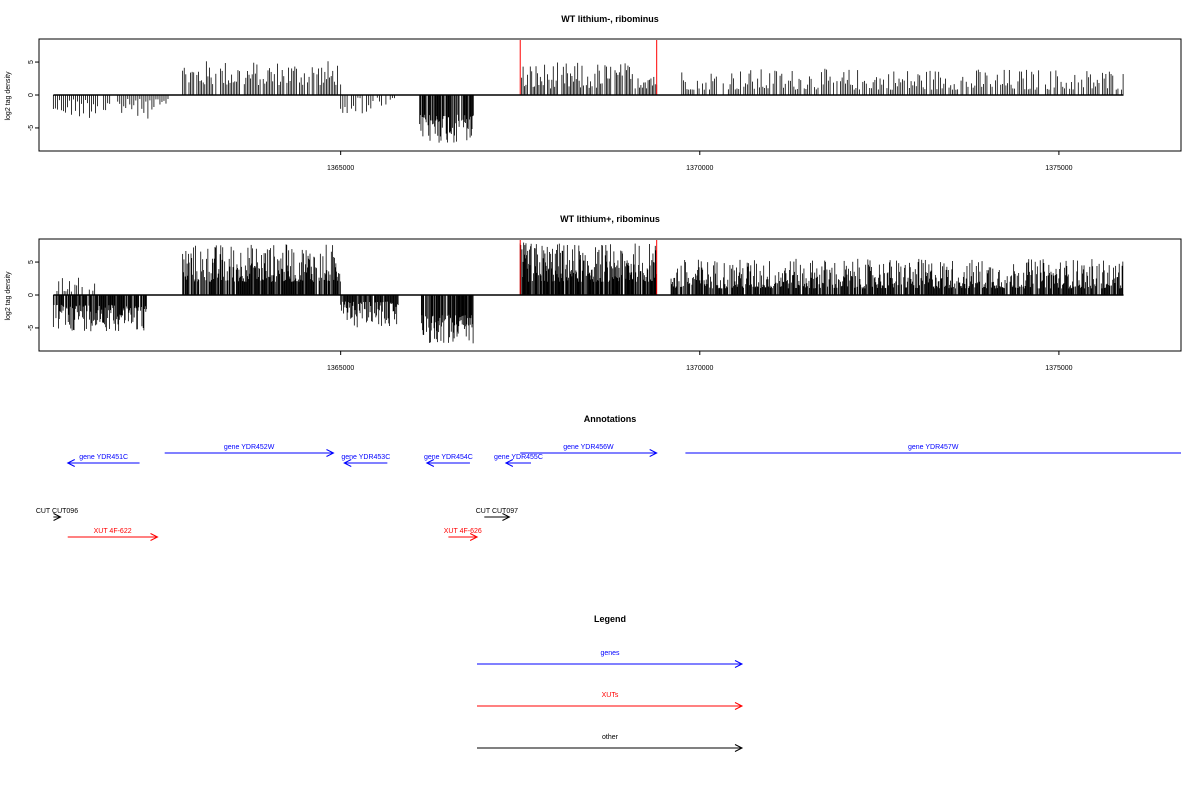 The height and width of the screenshot is (800, 1200). I want to click on legend-label: genes, so click(610, 653).